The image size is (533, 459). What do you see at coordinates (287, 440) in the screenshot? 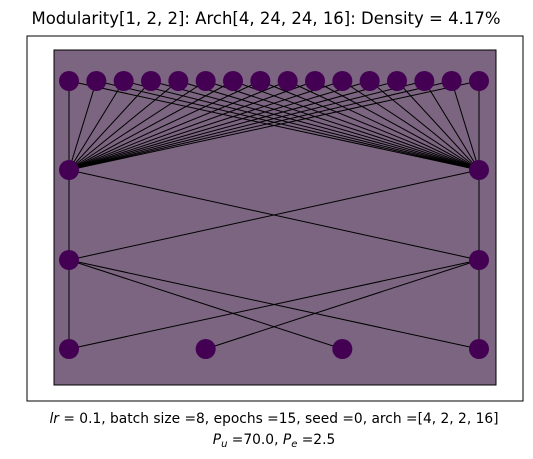
I see `caption-pe-symbol: P` at bounding box center [287, 440].